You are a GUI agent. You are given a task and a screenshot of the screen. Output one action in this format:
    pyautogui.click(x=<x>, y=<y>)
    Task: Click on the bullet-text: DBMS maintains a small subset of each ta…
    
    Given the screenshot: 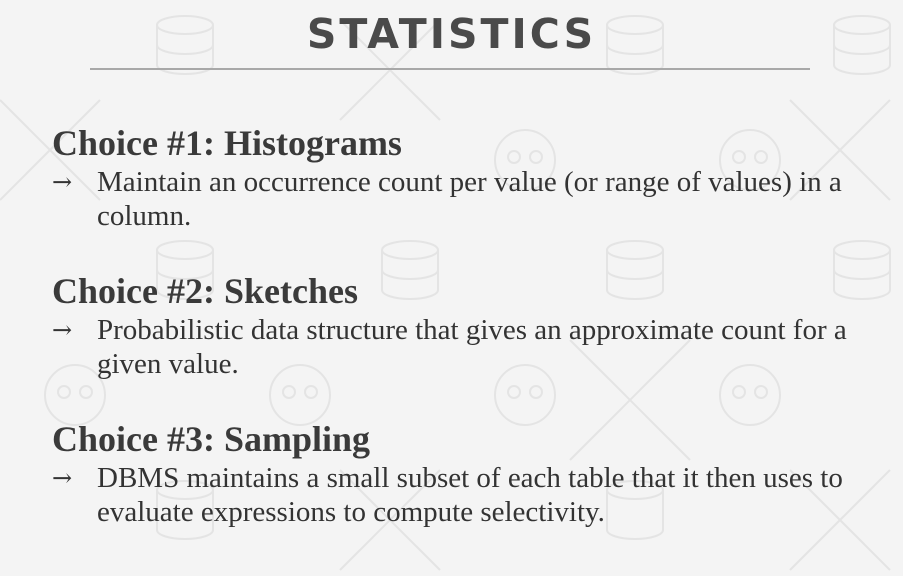 What is the action you would take?
    pyautogui.click(x=470, y=495)
    